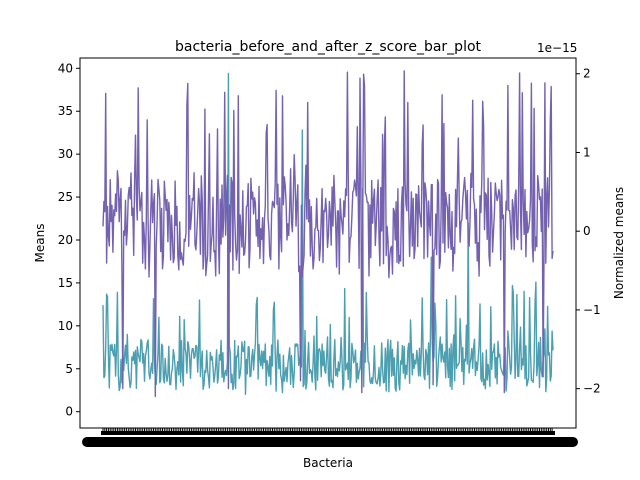 Image resolution: width=640 pixels, height=480 pixels. I want to click on right-y-tick-label: 0, so click(587, 231).